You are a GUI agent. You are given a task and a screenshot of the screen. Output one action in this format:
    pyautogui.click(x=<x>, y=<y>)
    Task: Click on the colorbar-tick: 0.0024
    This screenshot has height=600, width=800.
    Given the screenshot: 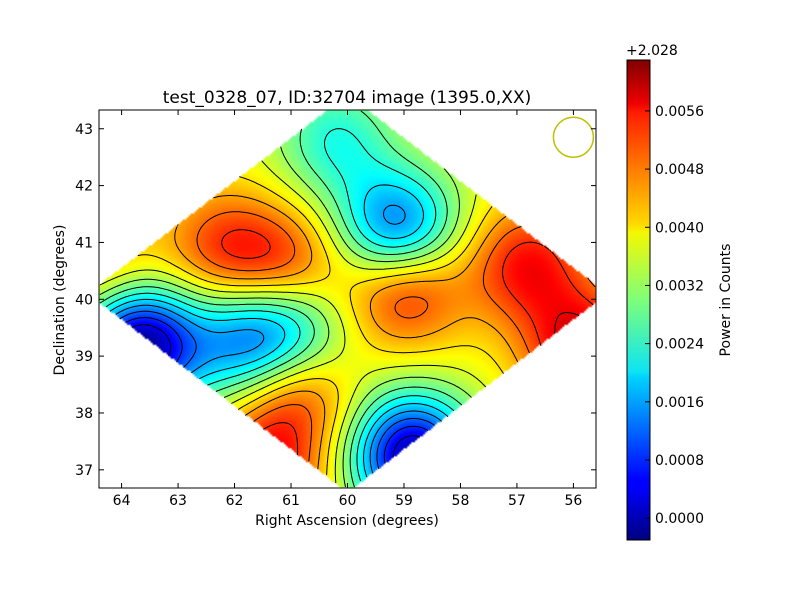 What is the action you would take?
    pyautogui.click(x=674, y=345)
    